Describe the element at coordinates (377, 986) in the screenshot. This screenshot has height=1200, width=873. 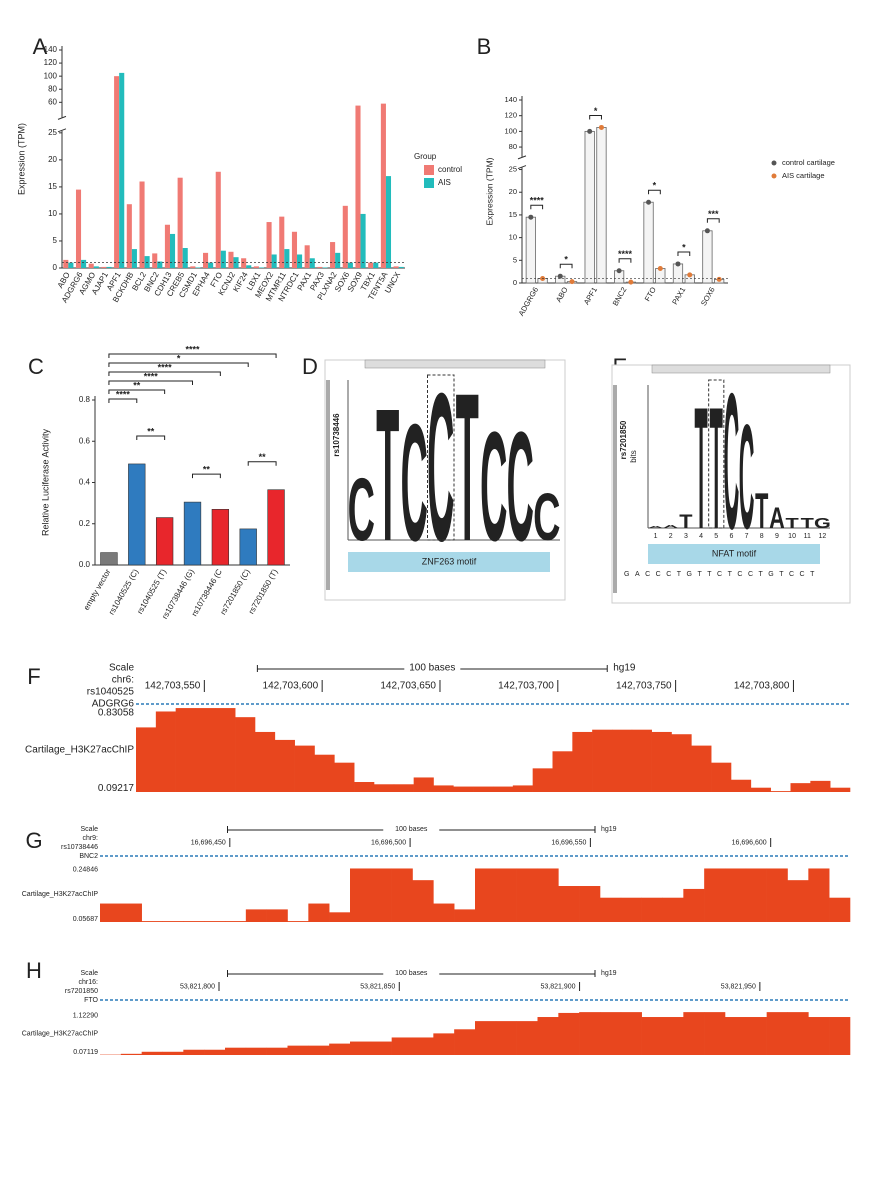
I see `x-tick-label: 53,821,850` at that location.